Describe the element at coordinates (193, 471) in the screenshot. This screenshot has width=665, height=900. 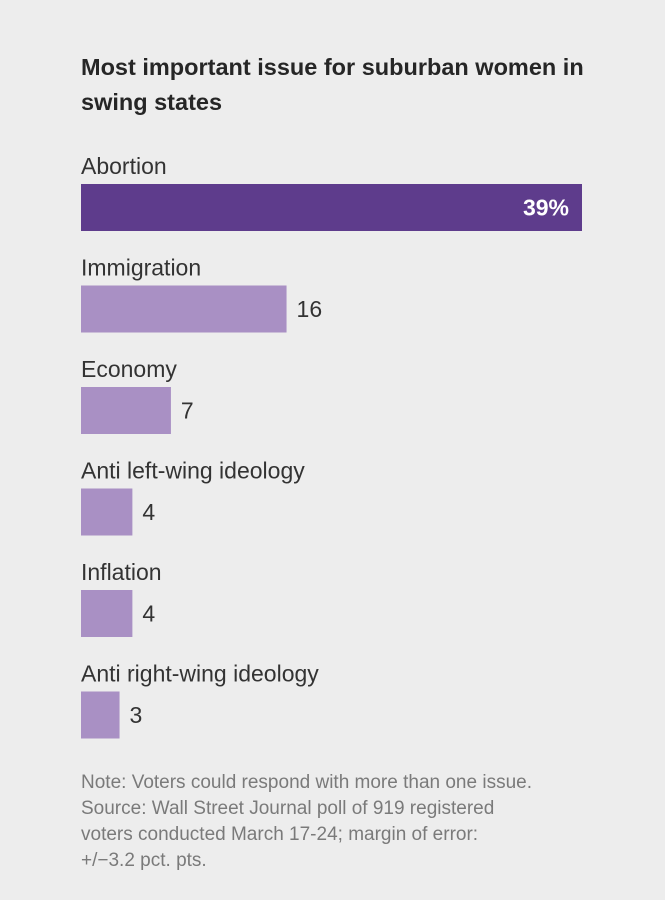
I see `category-label: Anti left-wing ideology` at that location.